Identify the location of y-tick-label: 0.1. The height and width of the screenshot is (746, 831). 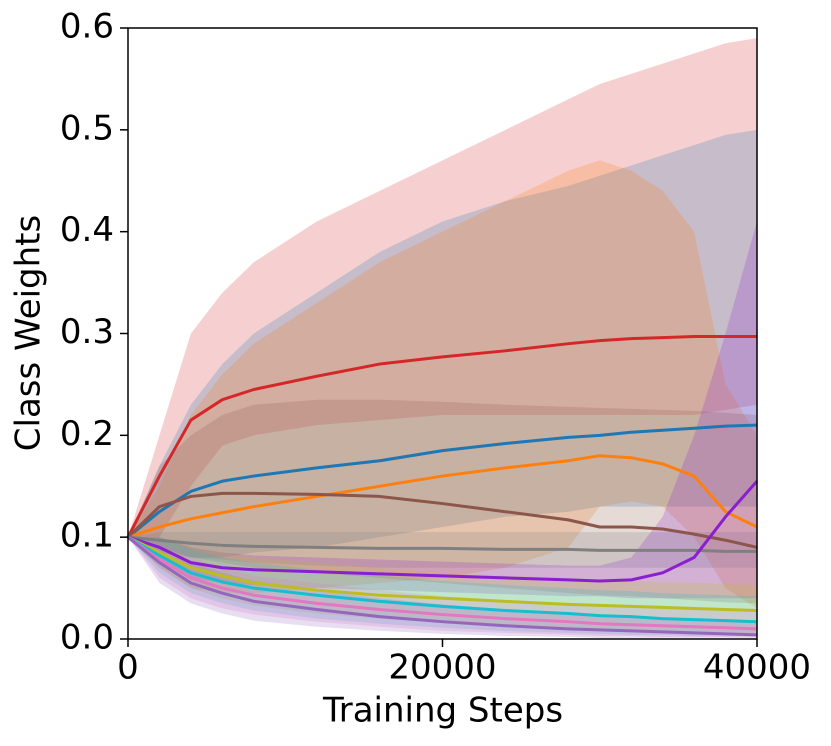
(87, 536).